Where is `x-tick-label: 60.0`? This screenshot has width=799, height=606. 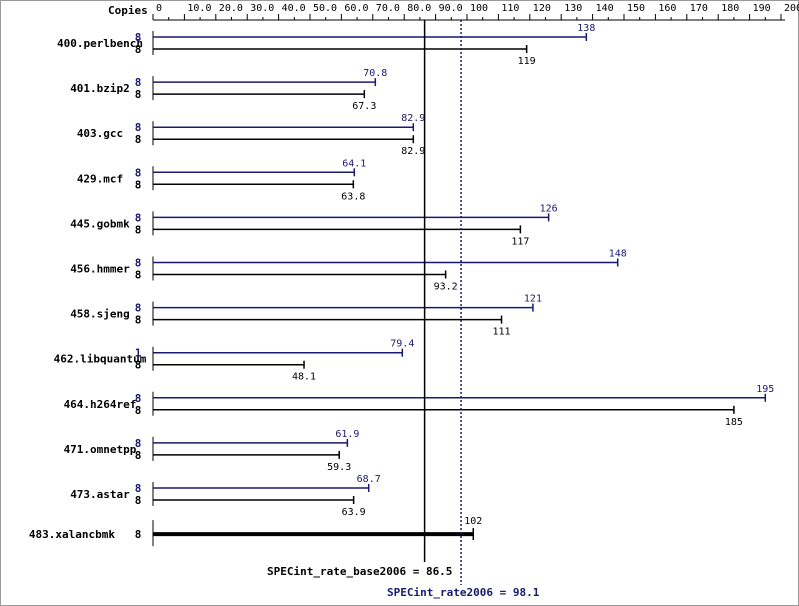
x-tick-label: 60.0 is located at coordinates (356, 8).